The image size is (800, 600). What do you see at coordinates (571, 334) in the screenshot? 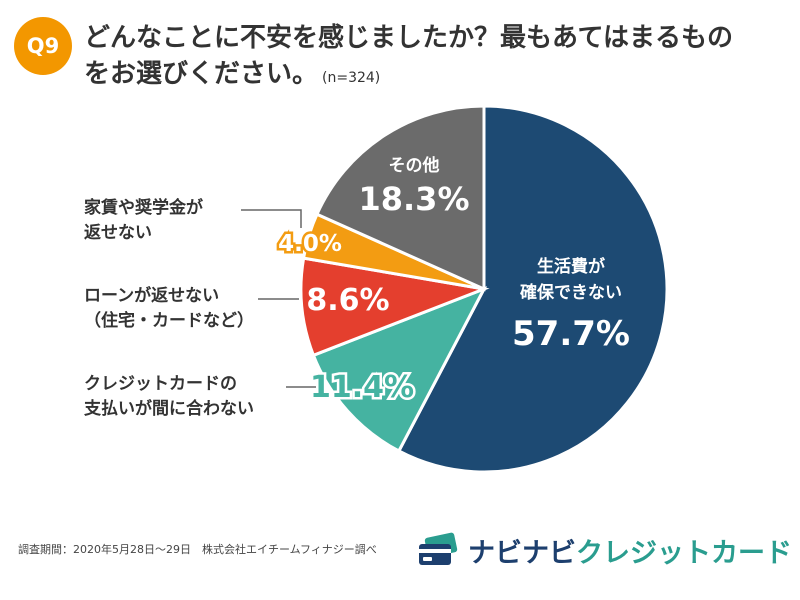
I see `value-label-living-expenses: 57.7%` at bounding box center [571, 334].